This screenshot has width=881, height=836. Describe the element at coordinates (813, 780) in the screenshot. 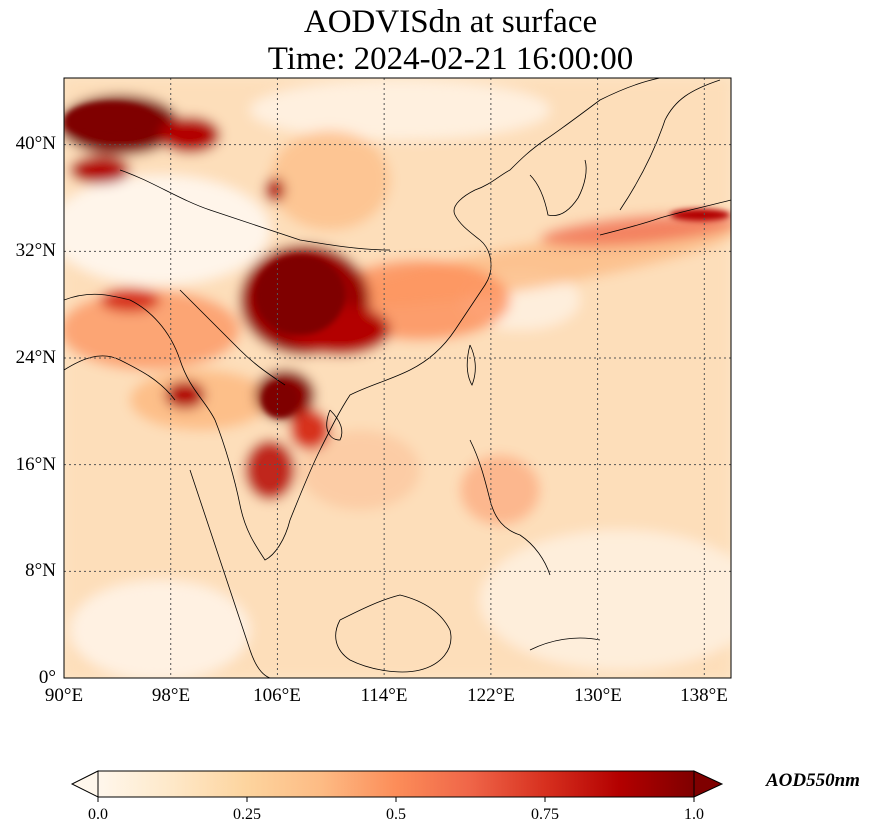

I see `colorbar-label: AOD550nm` at that location.